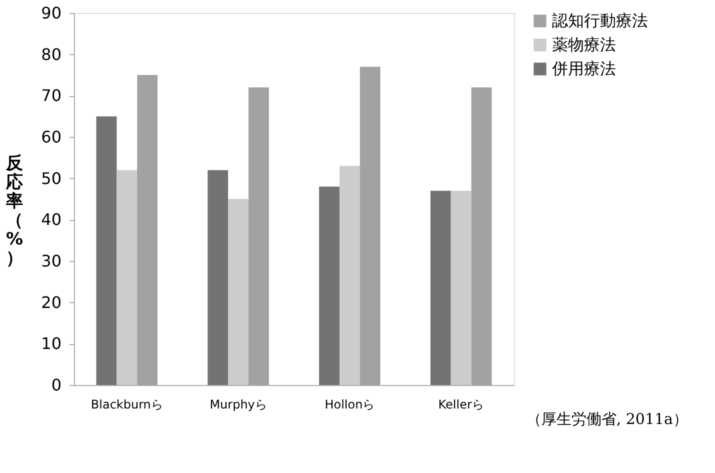  Describe the element at coordinates (238, 405) in the screenshot. I see `x-tick-label: Murphyら` at that location.